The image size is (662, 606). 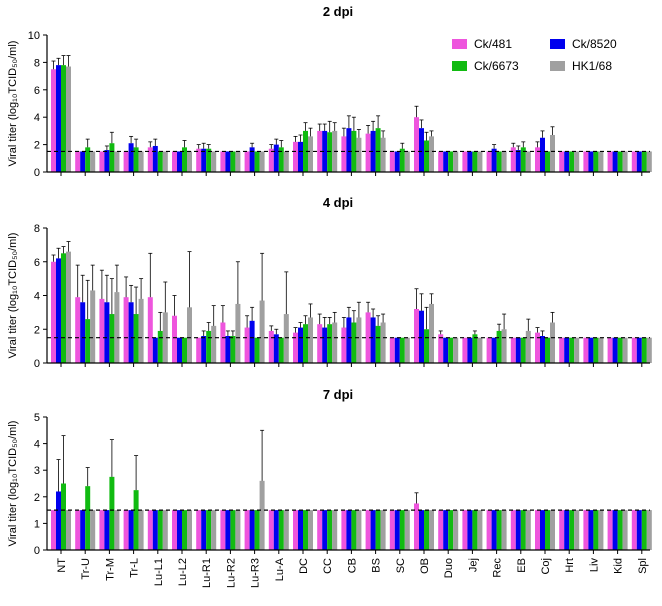 I want to click on bar-ck-8520-lu-l1, so click(x=155, y=158).